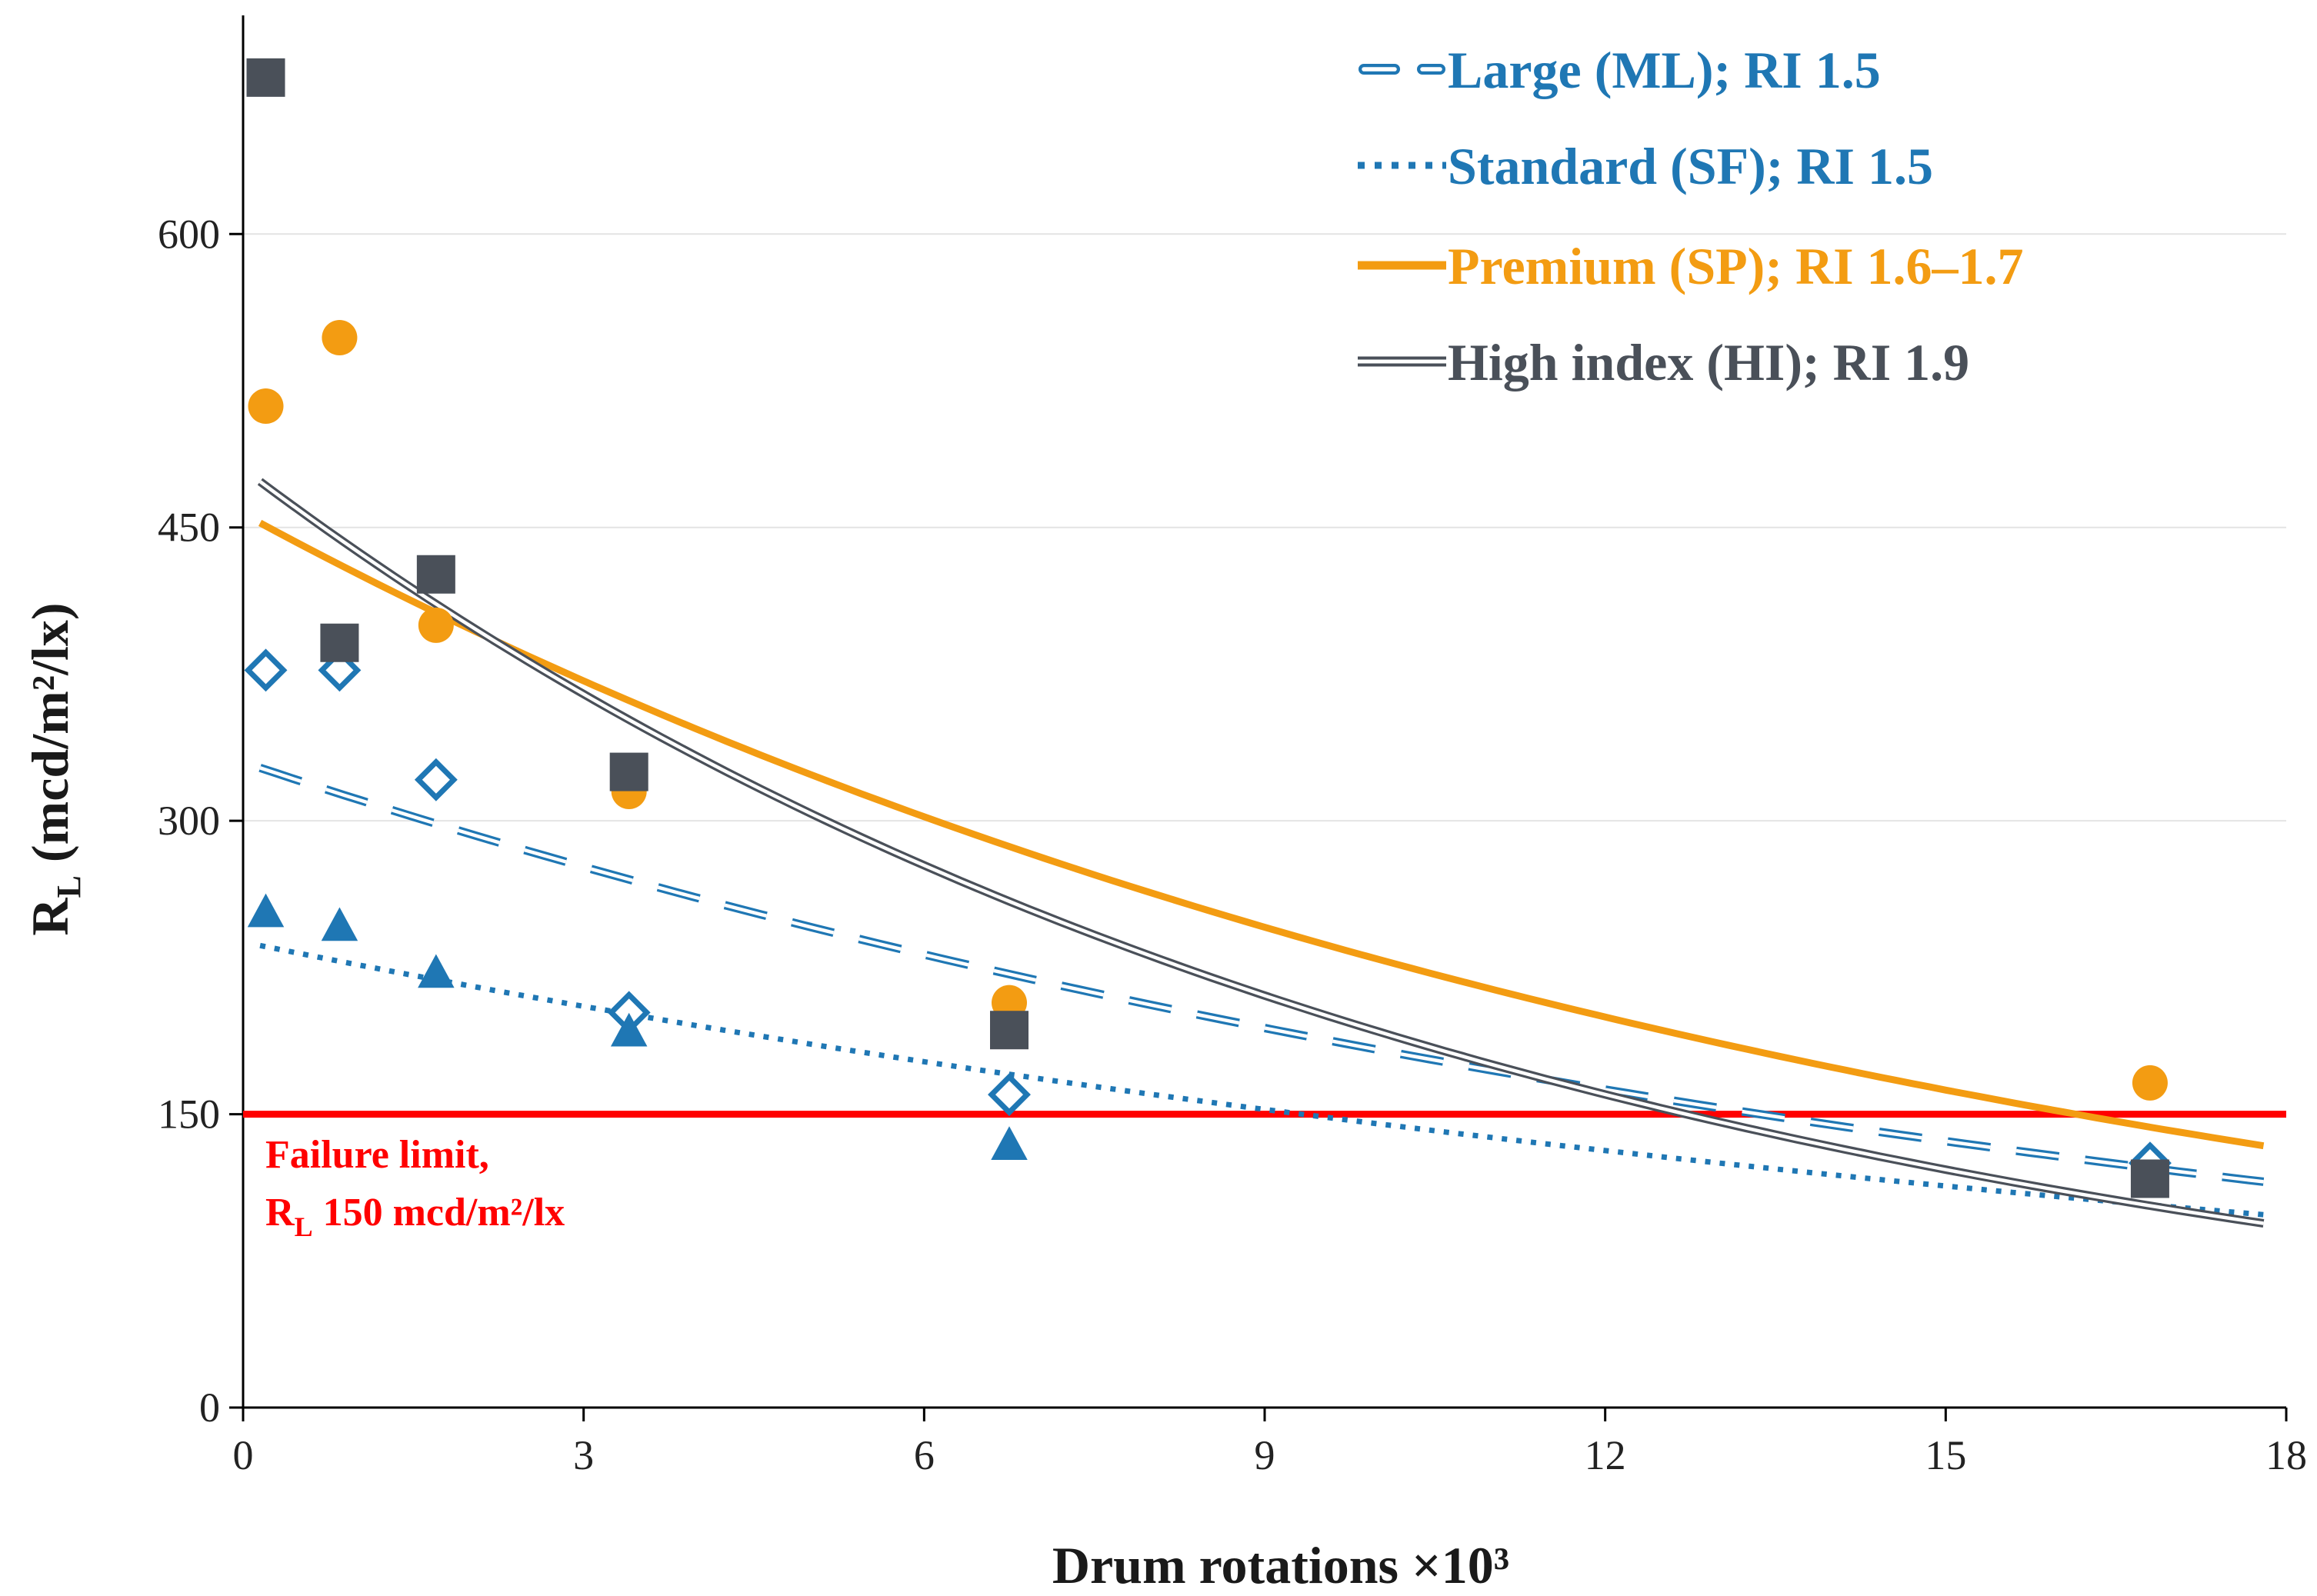 The width and height of the screenshot is (2317, 1596). I want to click on y-tick-label-300: 300, so click(189, 821).